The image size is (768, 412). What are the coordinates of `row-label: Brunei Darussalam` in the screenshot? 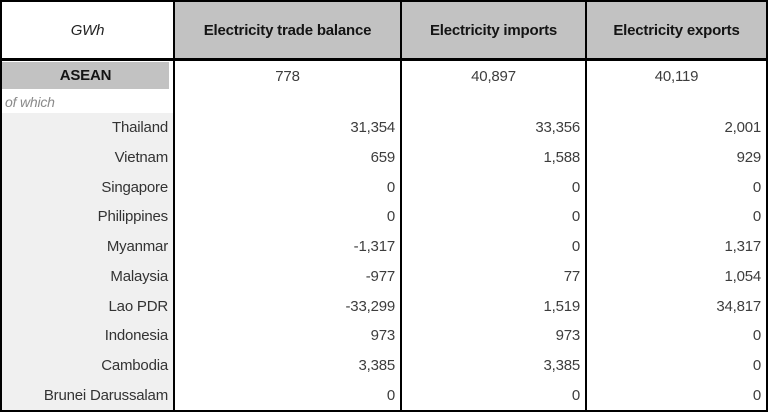 It's located at (87, 395).